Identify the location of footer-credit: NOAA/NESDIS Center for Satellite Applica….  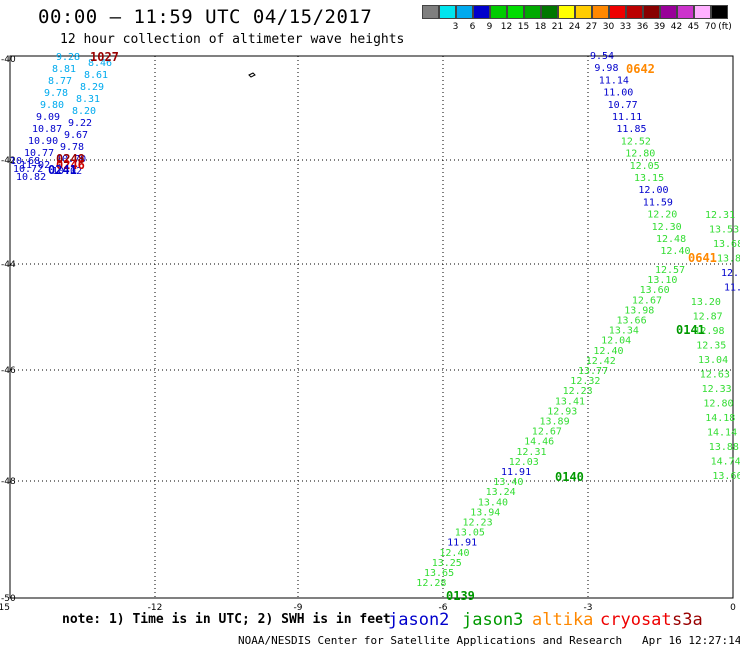
(489, 640).